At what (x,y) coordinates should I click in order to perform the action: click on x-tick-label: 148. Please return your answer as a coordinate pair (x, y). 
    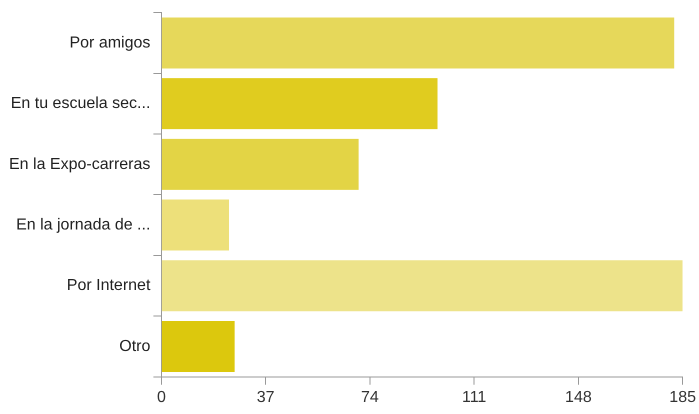
    Looking at the image, I should click on (578, 397).